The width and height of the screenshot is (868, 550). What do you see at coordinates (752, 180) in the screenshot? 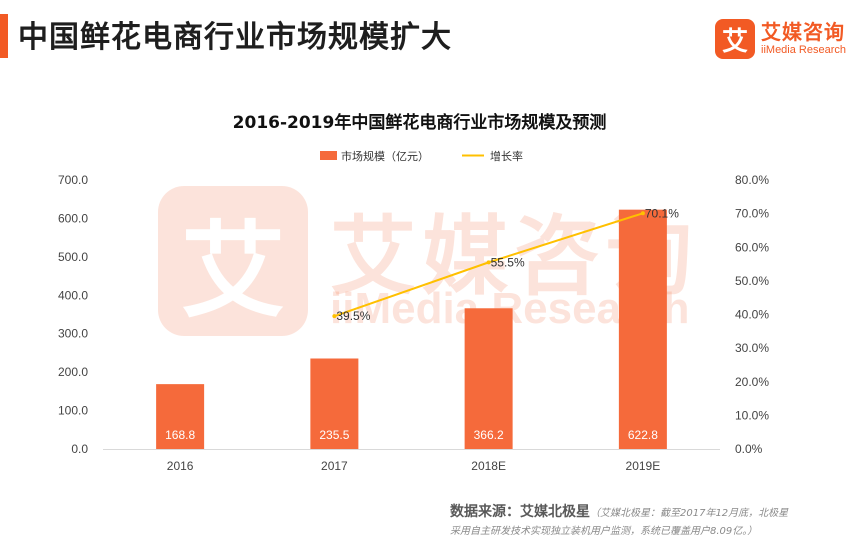
I see `y-right-tick-label: 80.0%` at bounding box center [752, 180].